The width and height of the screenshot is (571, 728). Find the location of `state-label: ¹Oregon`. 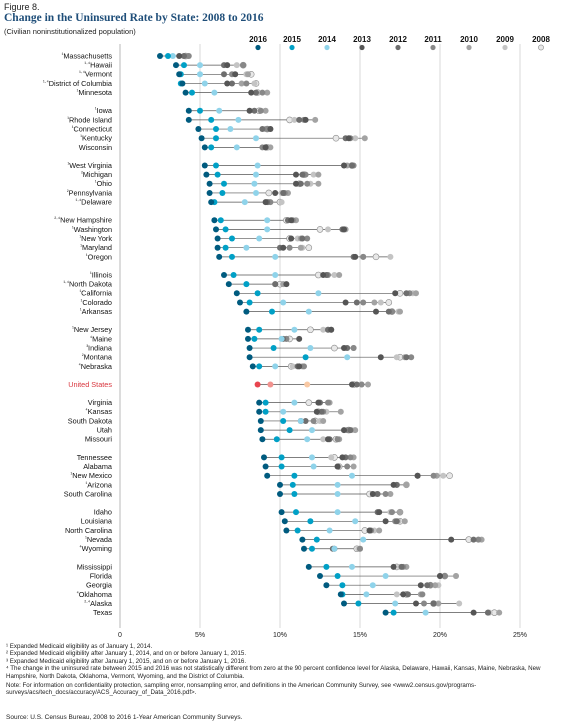

state-label: ¹Oregon is located at coordinates (99, 256).